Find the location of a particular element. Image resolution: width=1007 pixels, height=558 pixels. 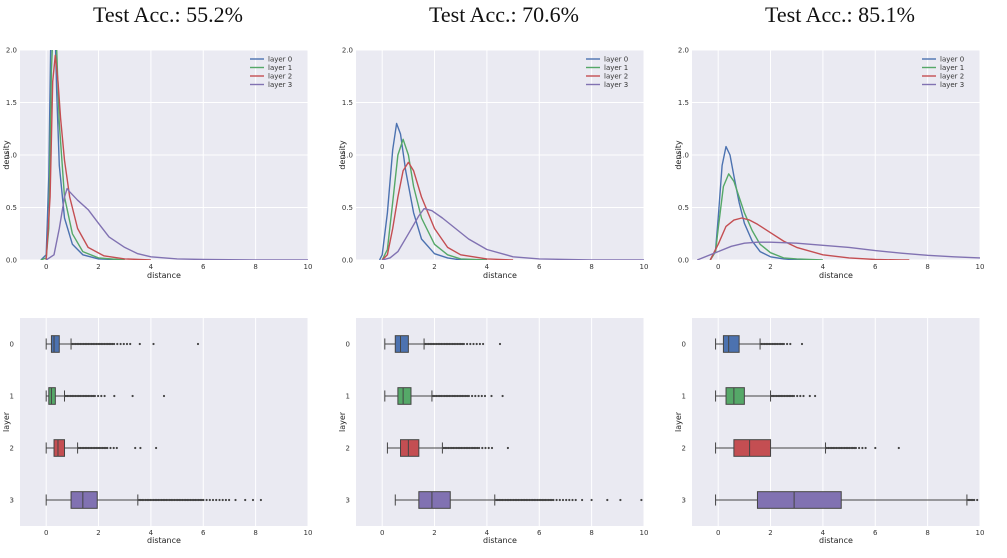

y-tick-label: 1.0 is located at coordinates (11, 156).